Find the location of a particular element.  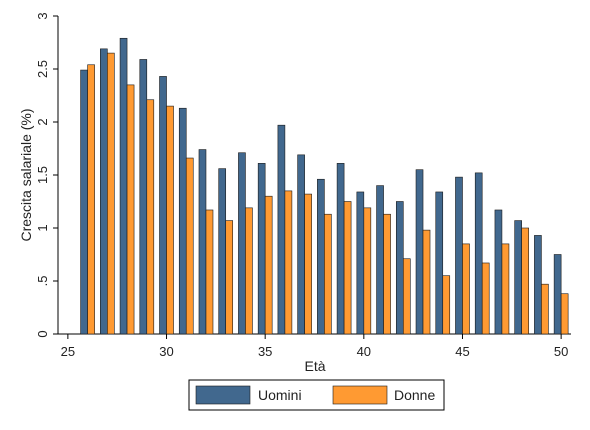

x-tick-label: 30 is located at coordinates (166, 351).